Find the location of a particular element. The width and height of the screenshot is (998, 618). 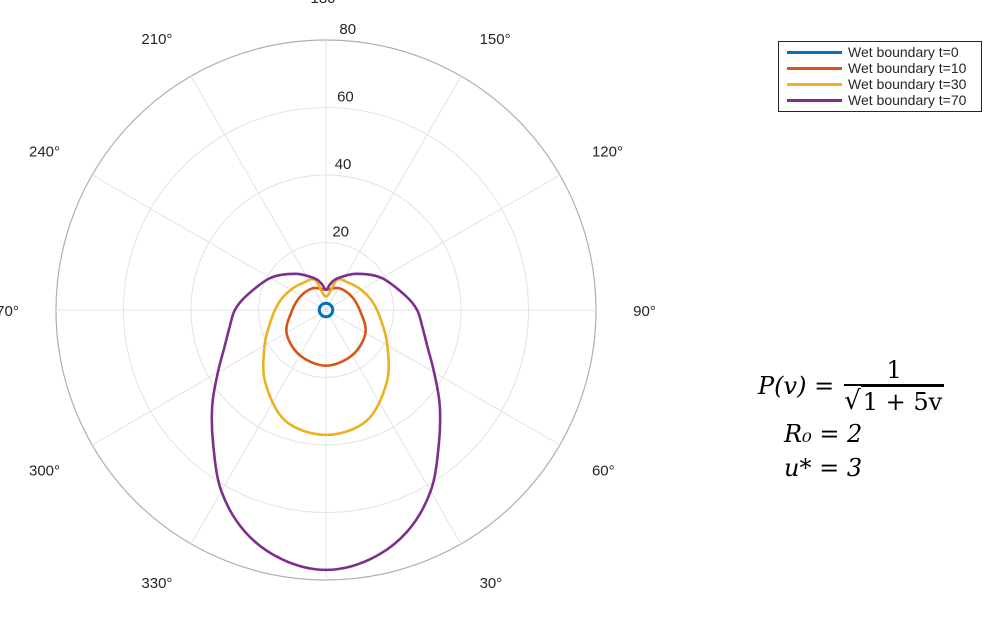

p-fraction: 1 √ 1 + 5v is located at coordinates (894, 386).